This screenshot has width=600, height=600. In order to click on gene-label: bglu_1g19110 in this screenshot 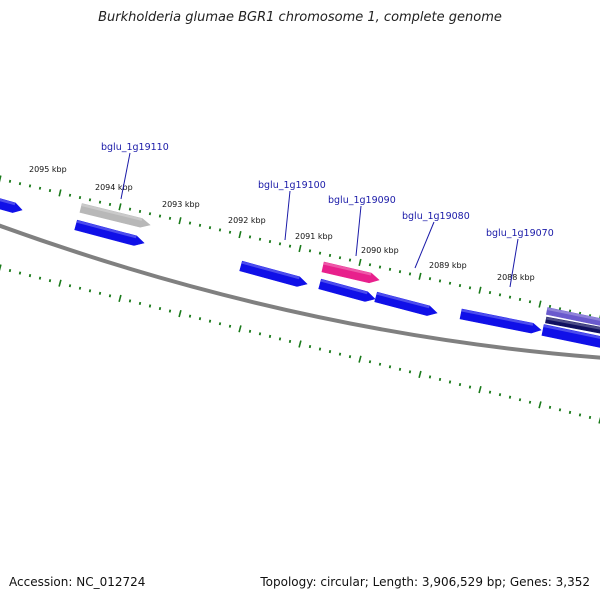, I will do `click(135, 147)`.